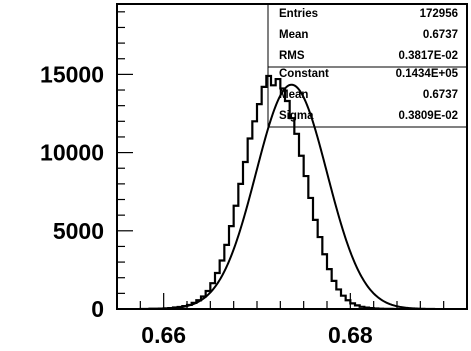 The height and width of the screenshot is (351, 471). I want to click on stat-name: Entries, so click(298, 14).